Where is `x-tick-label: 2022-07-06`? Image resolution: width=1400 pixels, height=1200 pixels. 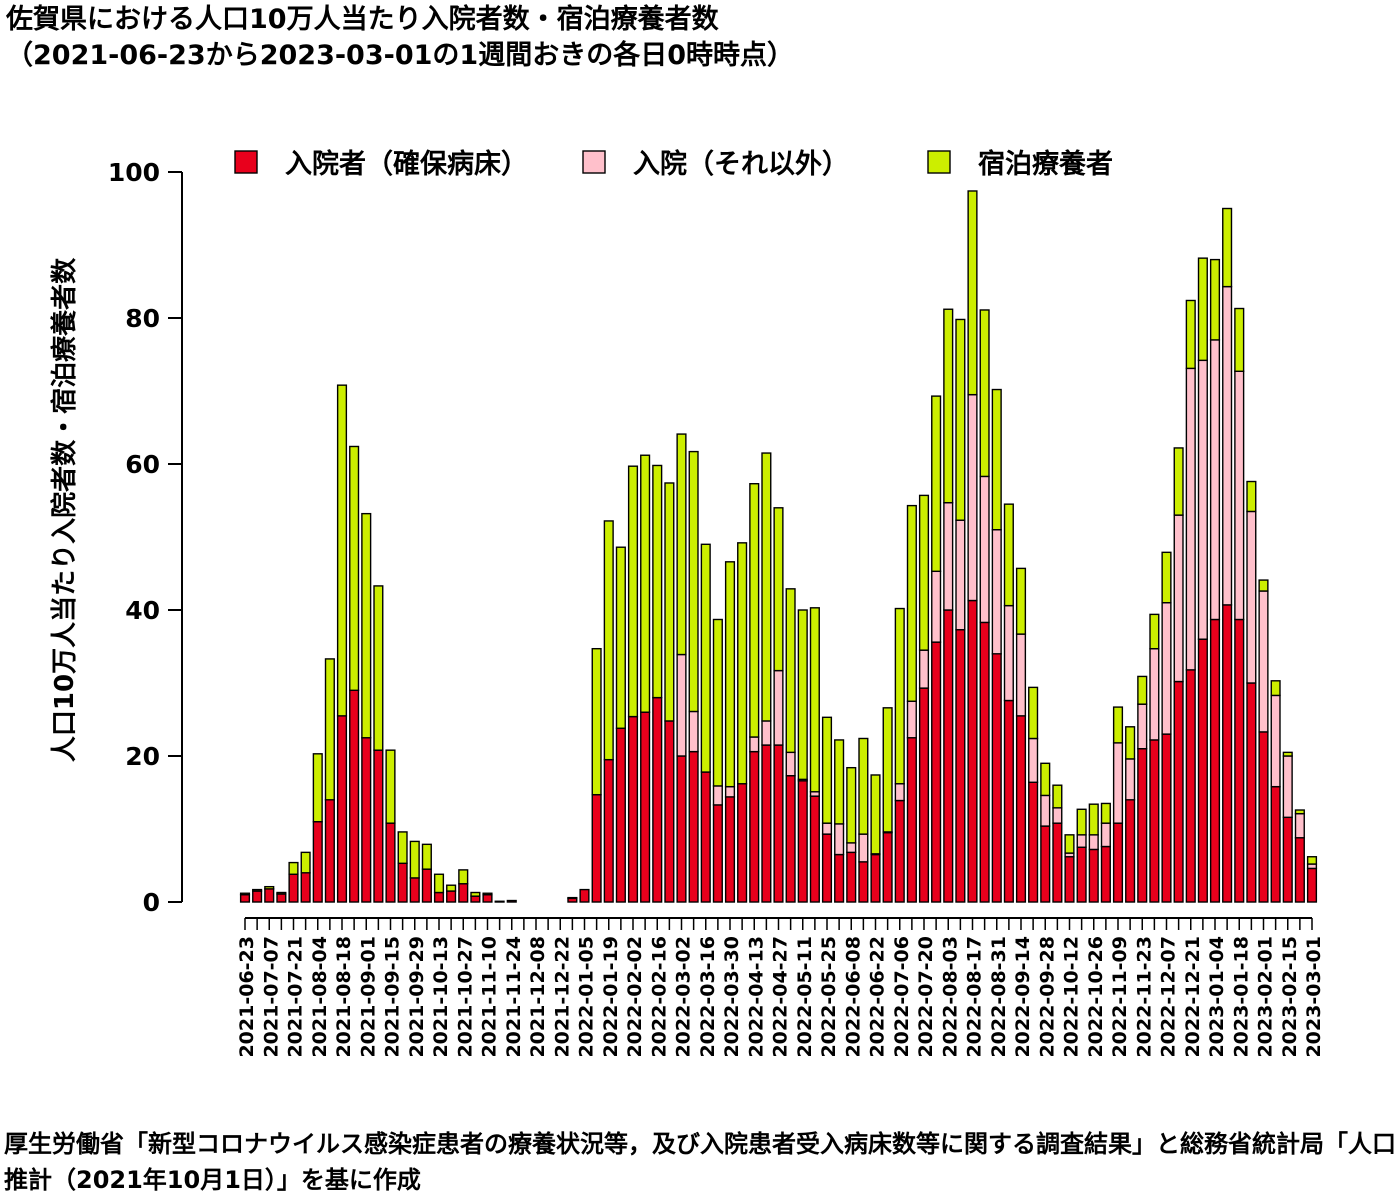
x-tick-label: 2022-07-06 is located at coordinates (902, 997).